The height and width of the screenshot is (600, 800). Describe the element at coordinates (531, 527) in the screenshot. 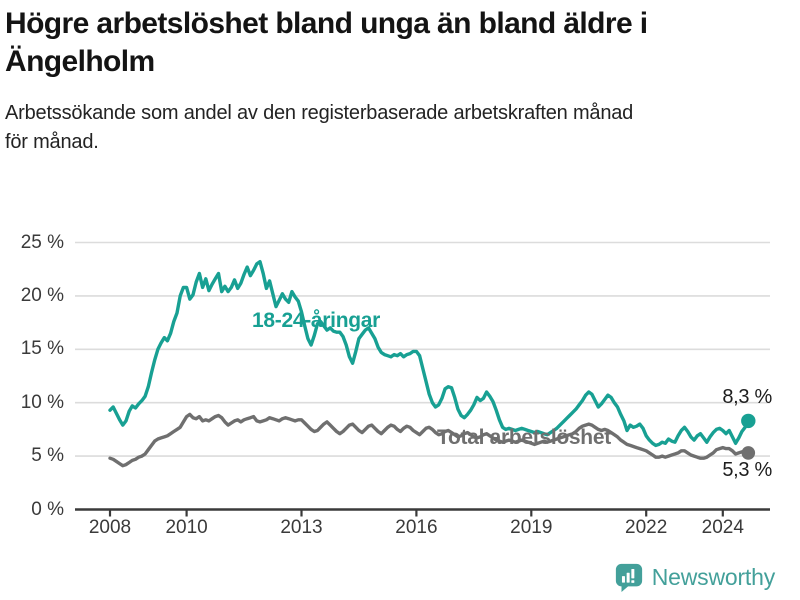

I see `x-tick-label-2019: 2019` at that location.